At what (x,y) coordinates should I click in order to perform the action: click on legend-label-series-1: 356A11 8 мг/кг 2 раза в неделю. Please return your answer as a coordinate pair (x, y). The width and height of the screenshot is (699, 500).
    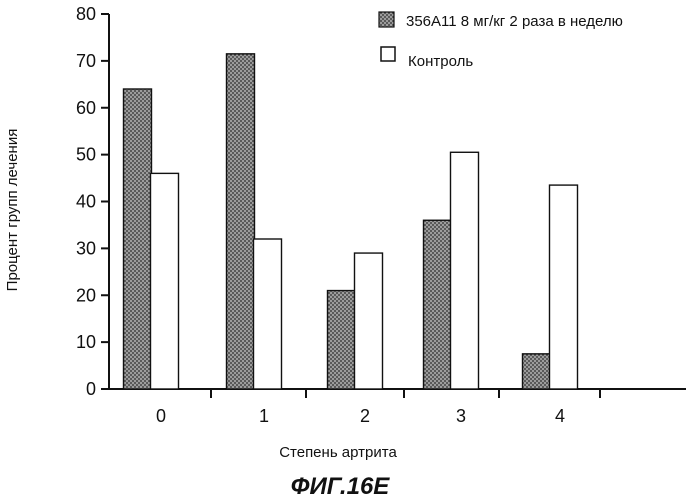
    Looking at the image, I should click on (514, 21).